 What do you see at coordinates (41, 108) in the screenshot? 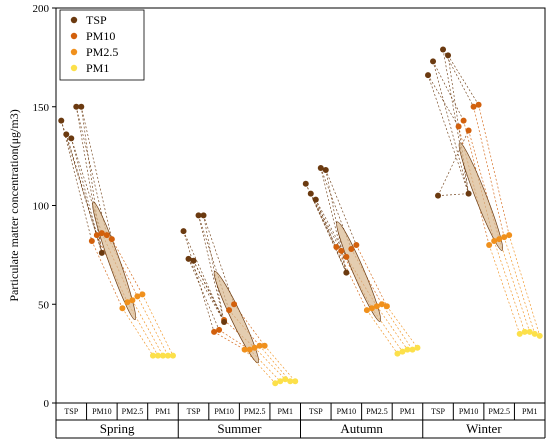
I see `y-tick-label: 150` at bounding box center [41, 108].